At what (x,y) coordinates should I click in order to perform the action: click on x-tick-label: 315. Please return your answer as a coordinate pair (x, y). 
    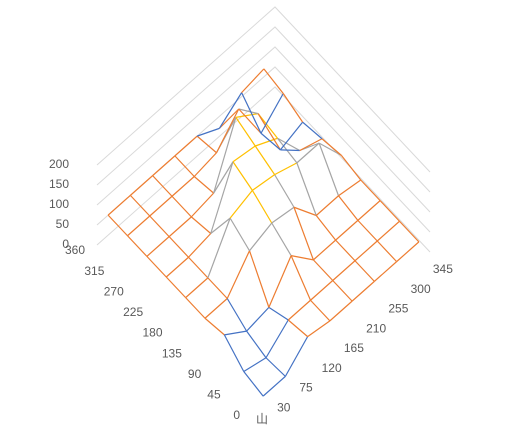
    Looking at the image, I should click on (94, 271).